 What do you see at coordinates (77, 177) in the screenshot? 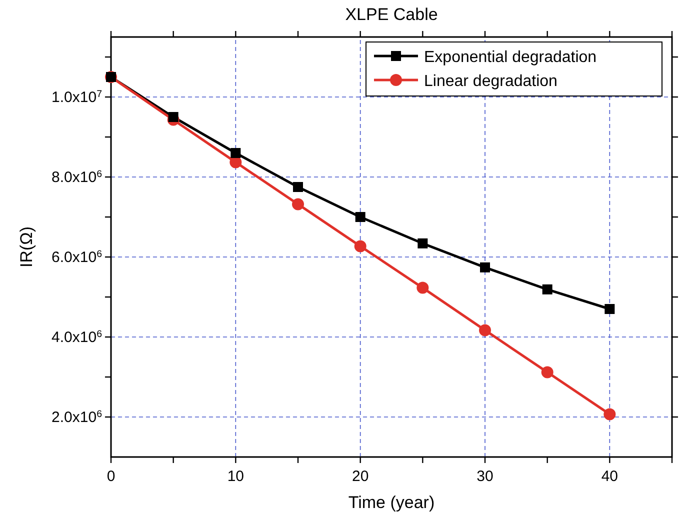
I see `y-tick-label: 8.0x10$^{6}$` at bounding box center [77, 177].